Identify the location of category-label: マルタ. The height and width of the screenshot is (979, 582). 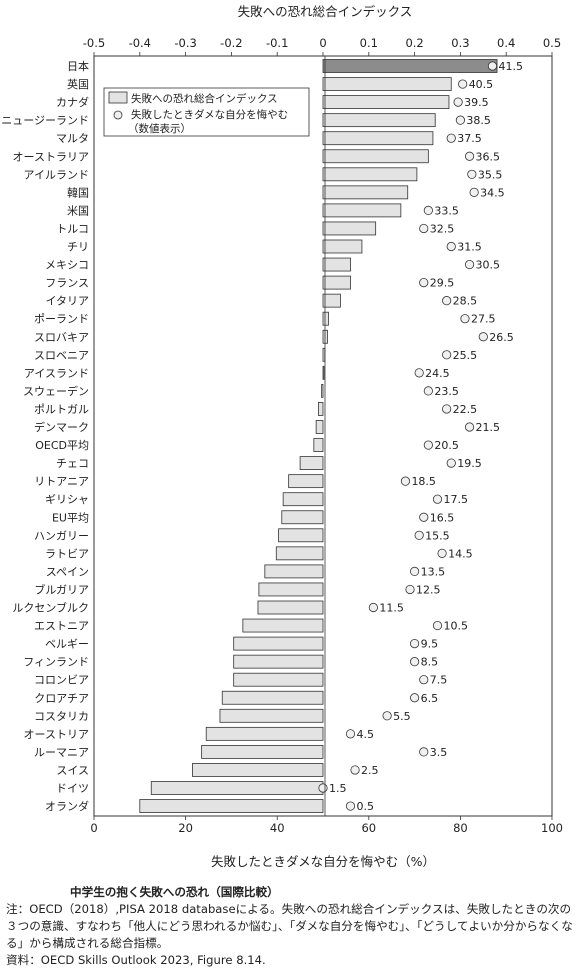
(72, 138).